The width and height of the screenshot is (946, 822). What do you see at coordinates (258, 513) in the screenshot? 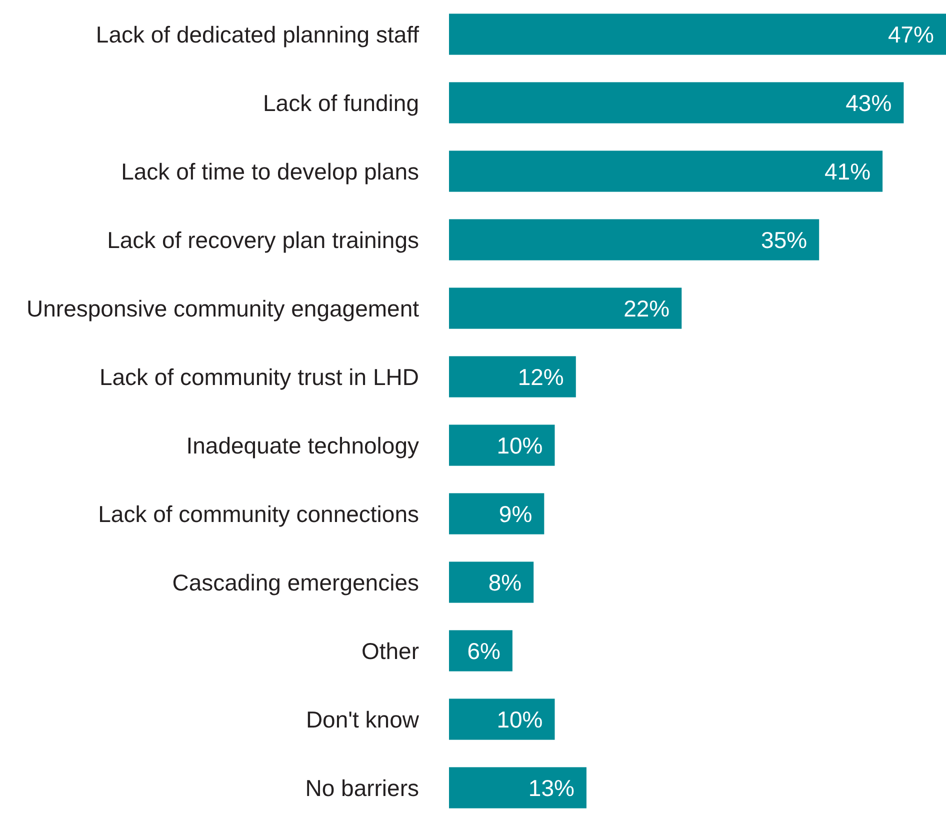
I see `y-tick-label: Lack of community connections` at bounding box center [258, 513].